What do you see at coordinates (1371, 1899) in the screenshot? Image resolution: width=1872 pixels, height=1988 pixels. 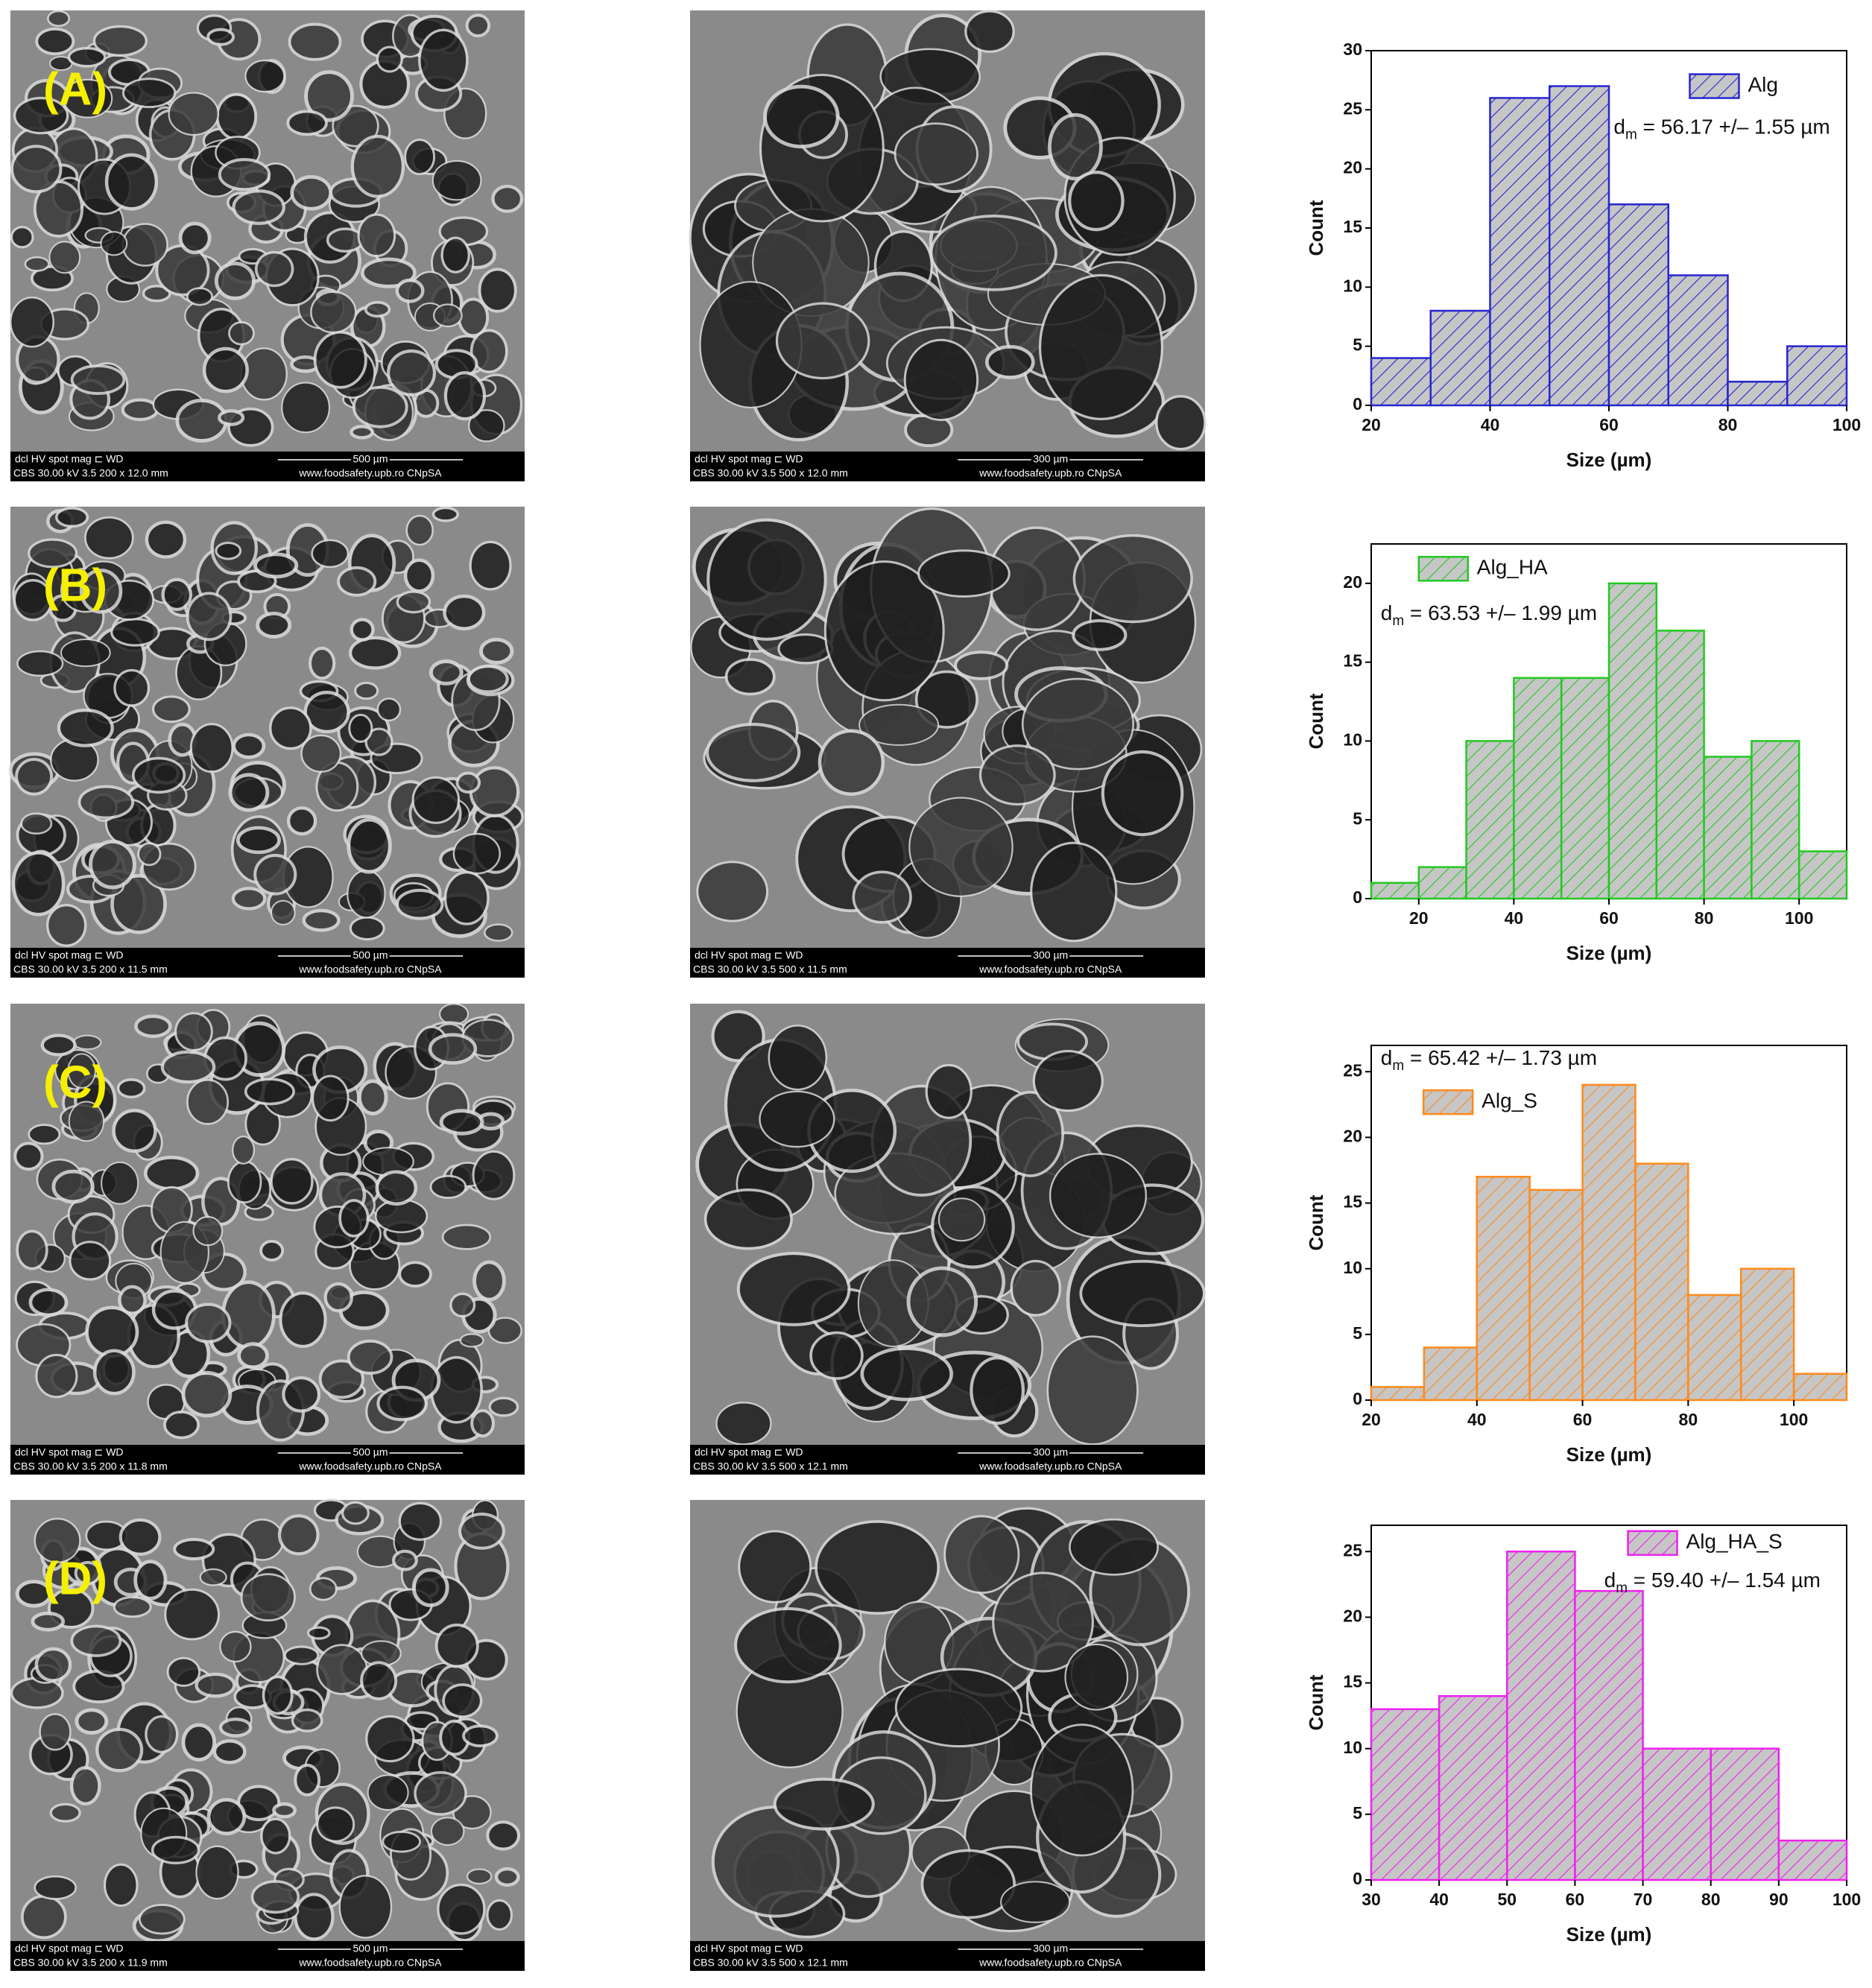 I see `x-tick-label: 30` at bounding box center [1371, 1899].